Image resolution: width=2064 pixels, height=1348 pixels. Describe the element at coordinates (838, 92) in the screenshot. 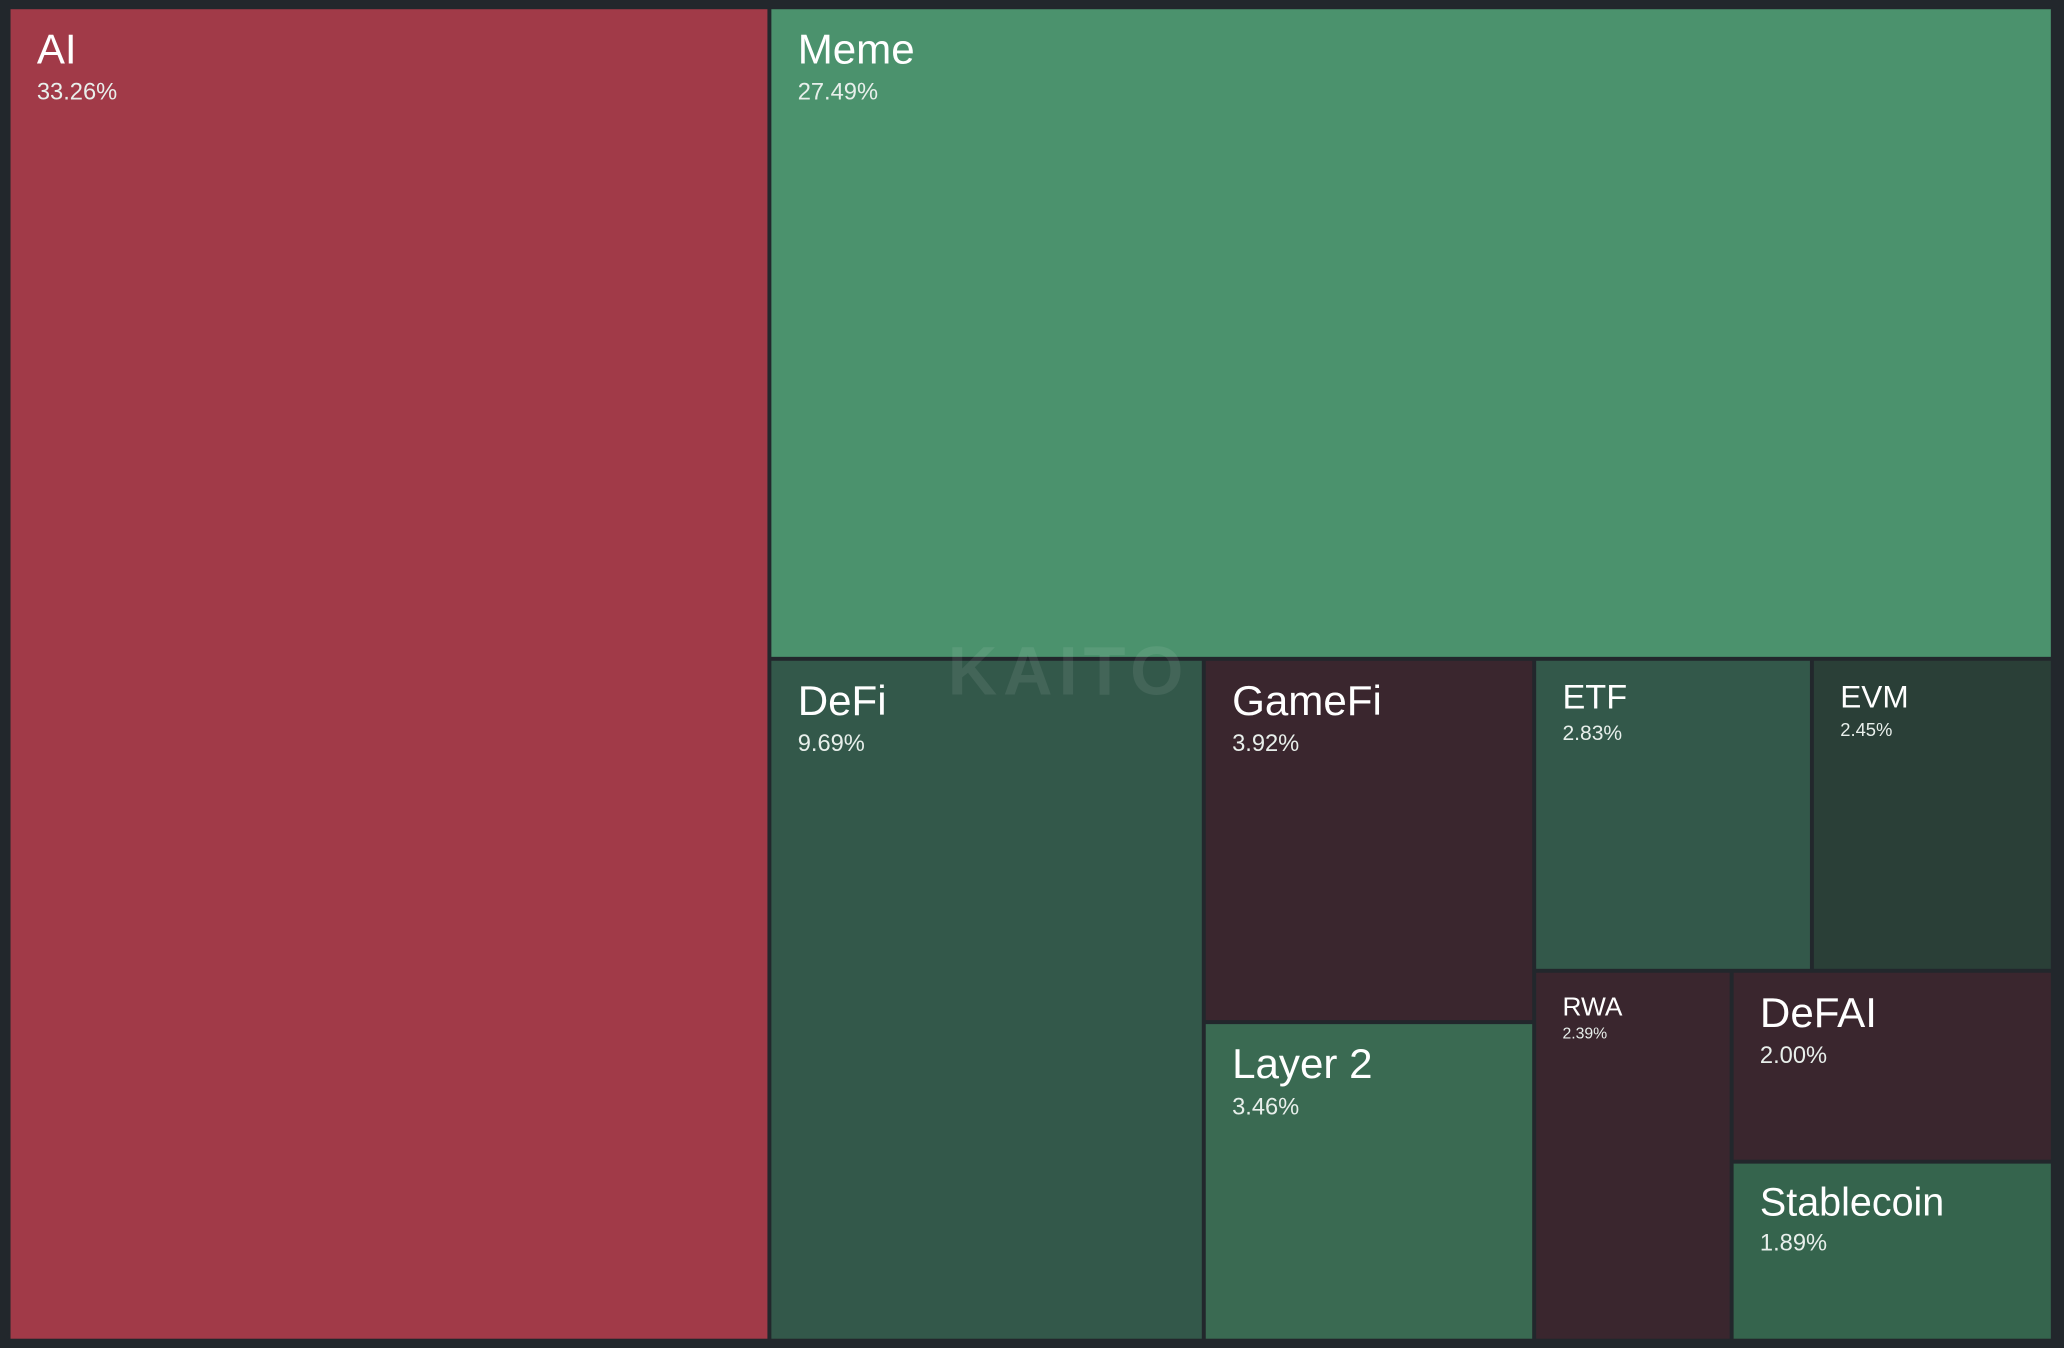

I see `tile-value-label: 27.49%` at that location.